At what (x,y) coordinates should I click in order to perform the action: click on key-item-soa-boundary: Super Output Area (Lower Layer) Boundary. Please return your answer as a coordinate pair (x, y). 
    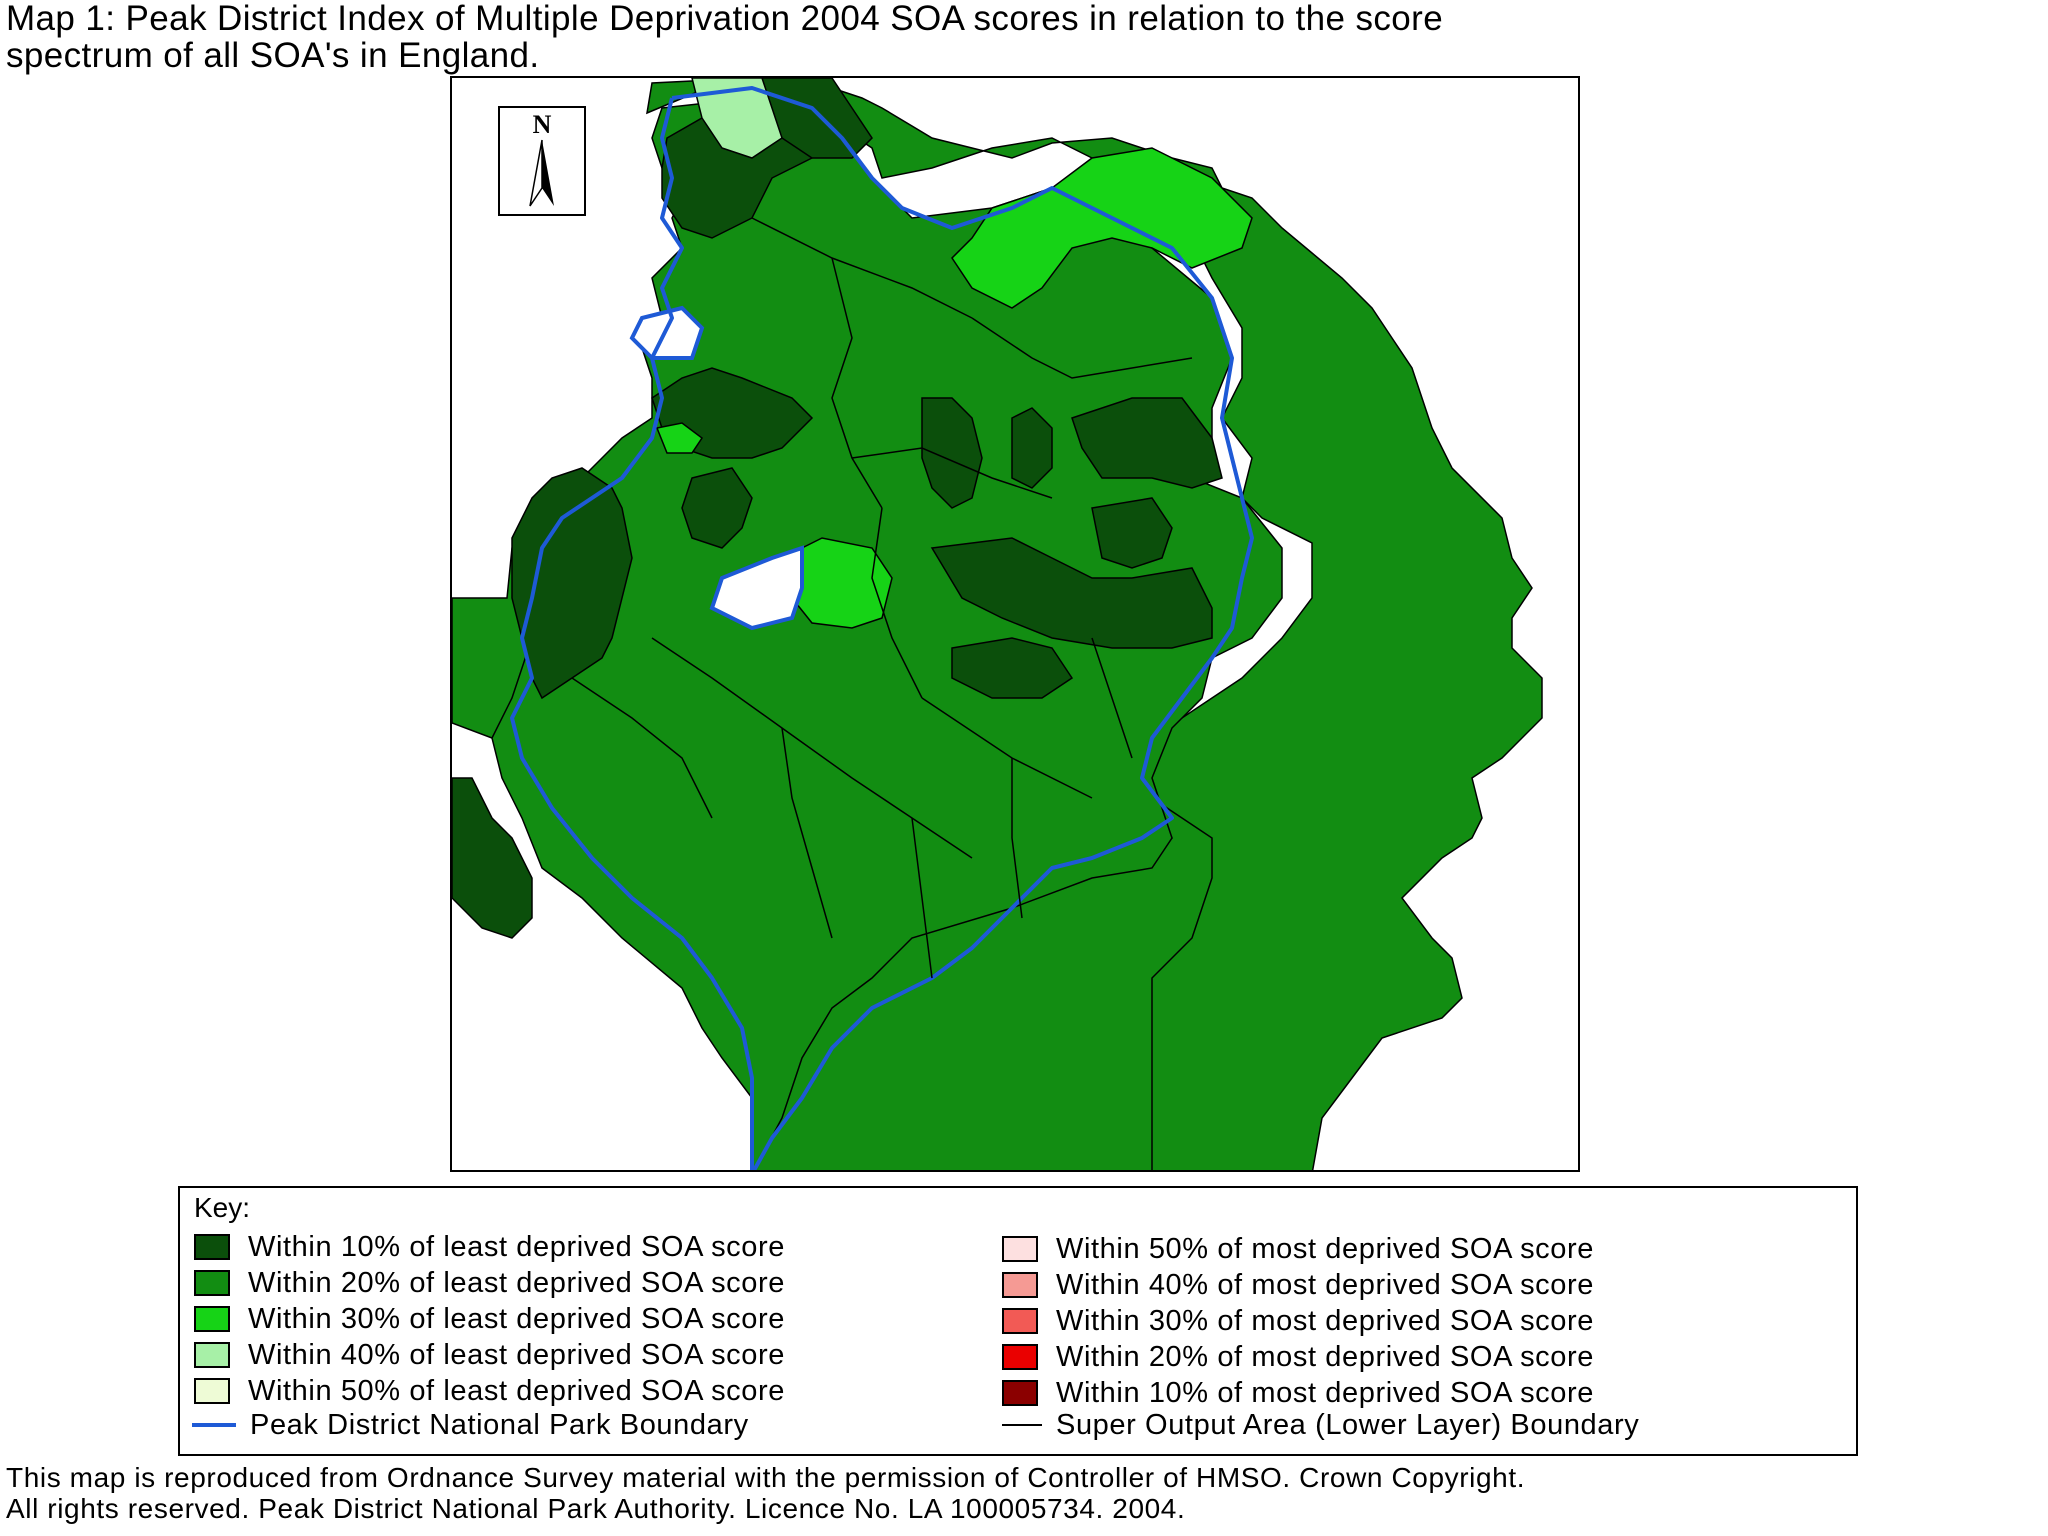
    Looking at the image, I should click on (1320, 1425).